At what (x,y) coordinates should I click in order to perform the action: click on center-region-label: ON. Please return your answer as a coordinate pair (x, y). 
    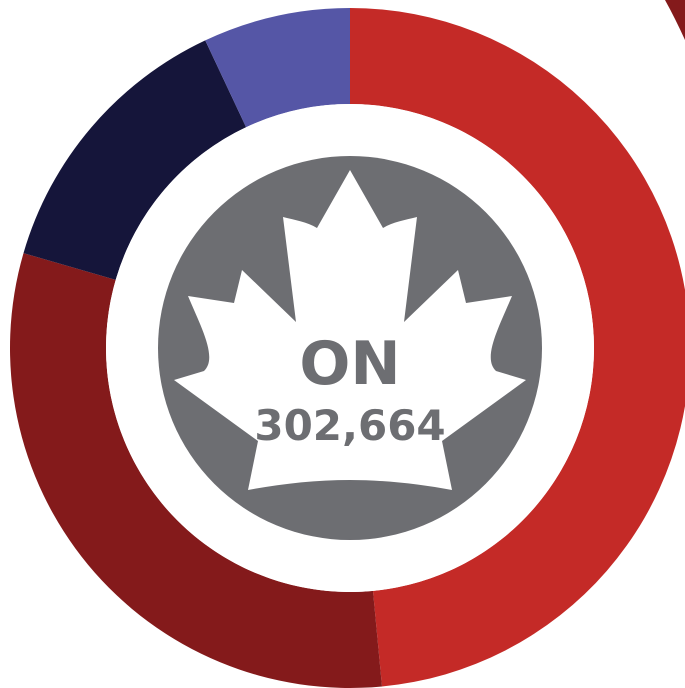
    Looking at the image, I should click on (349, 364).